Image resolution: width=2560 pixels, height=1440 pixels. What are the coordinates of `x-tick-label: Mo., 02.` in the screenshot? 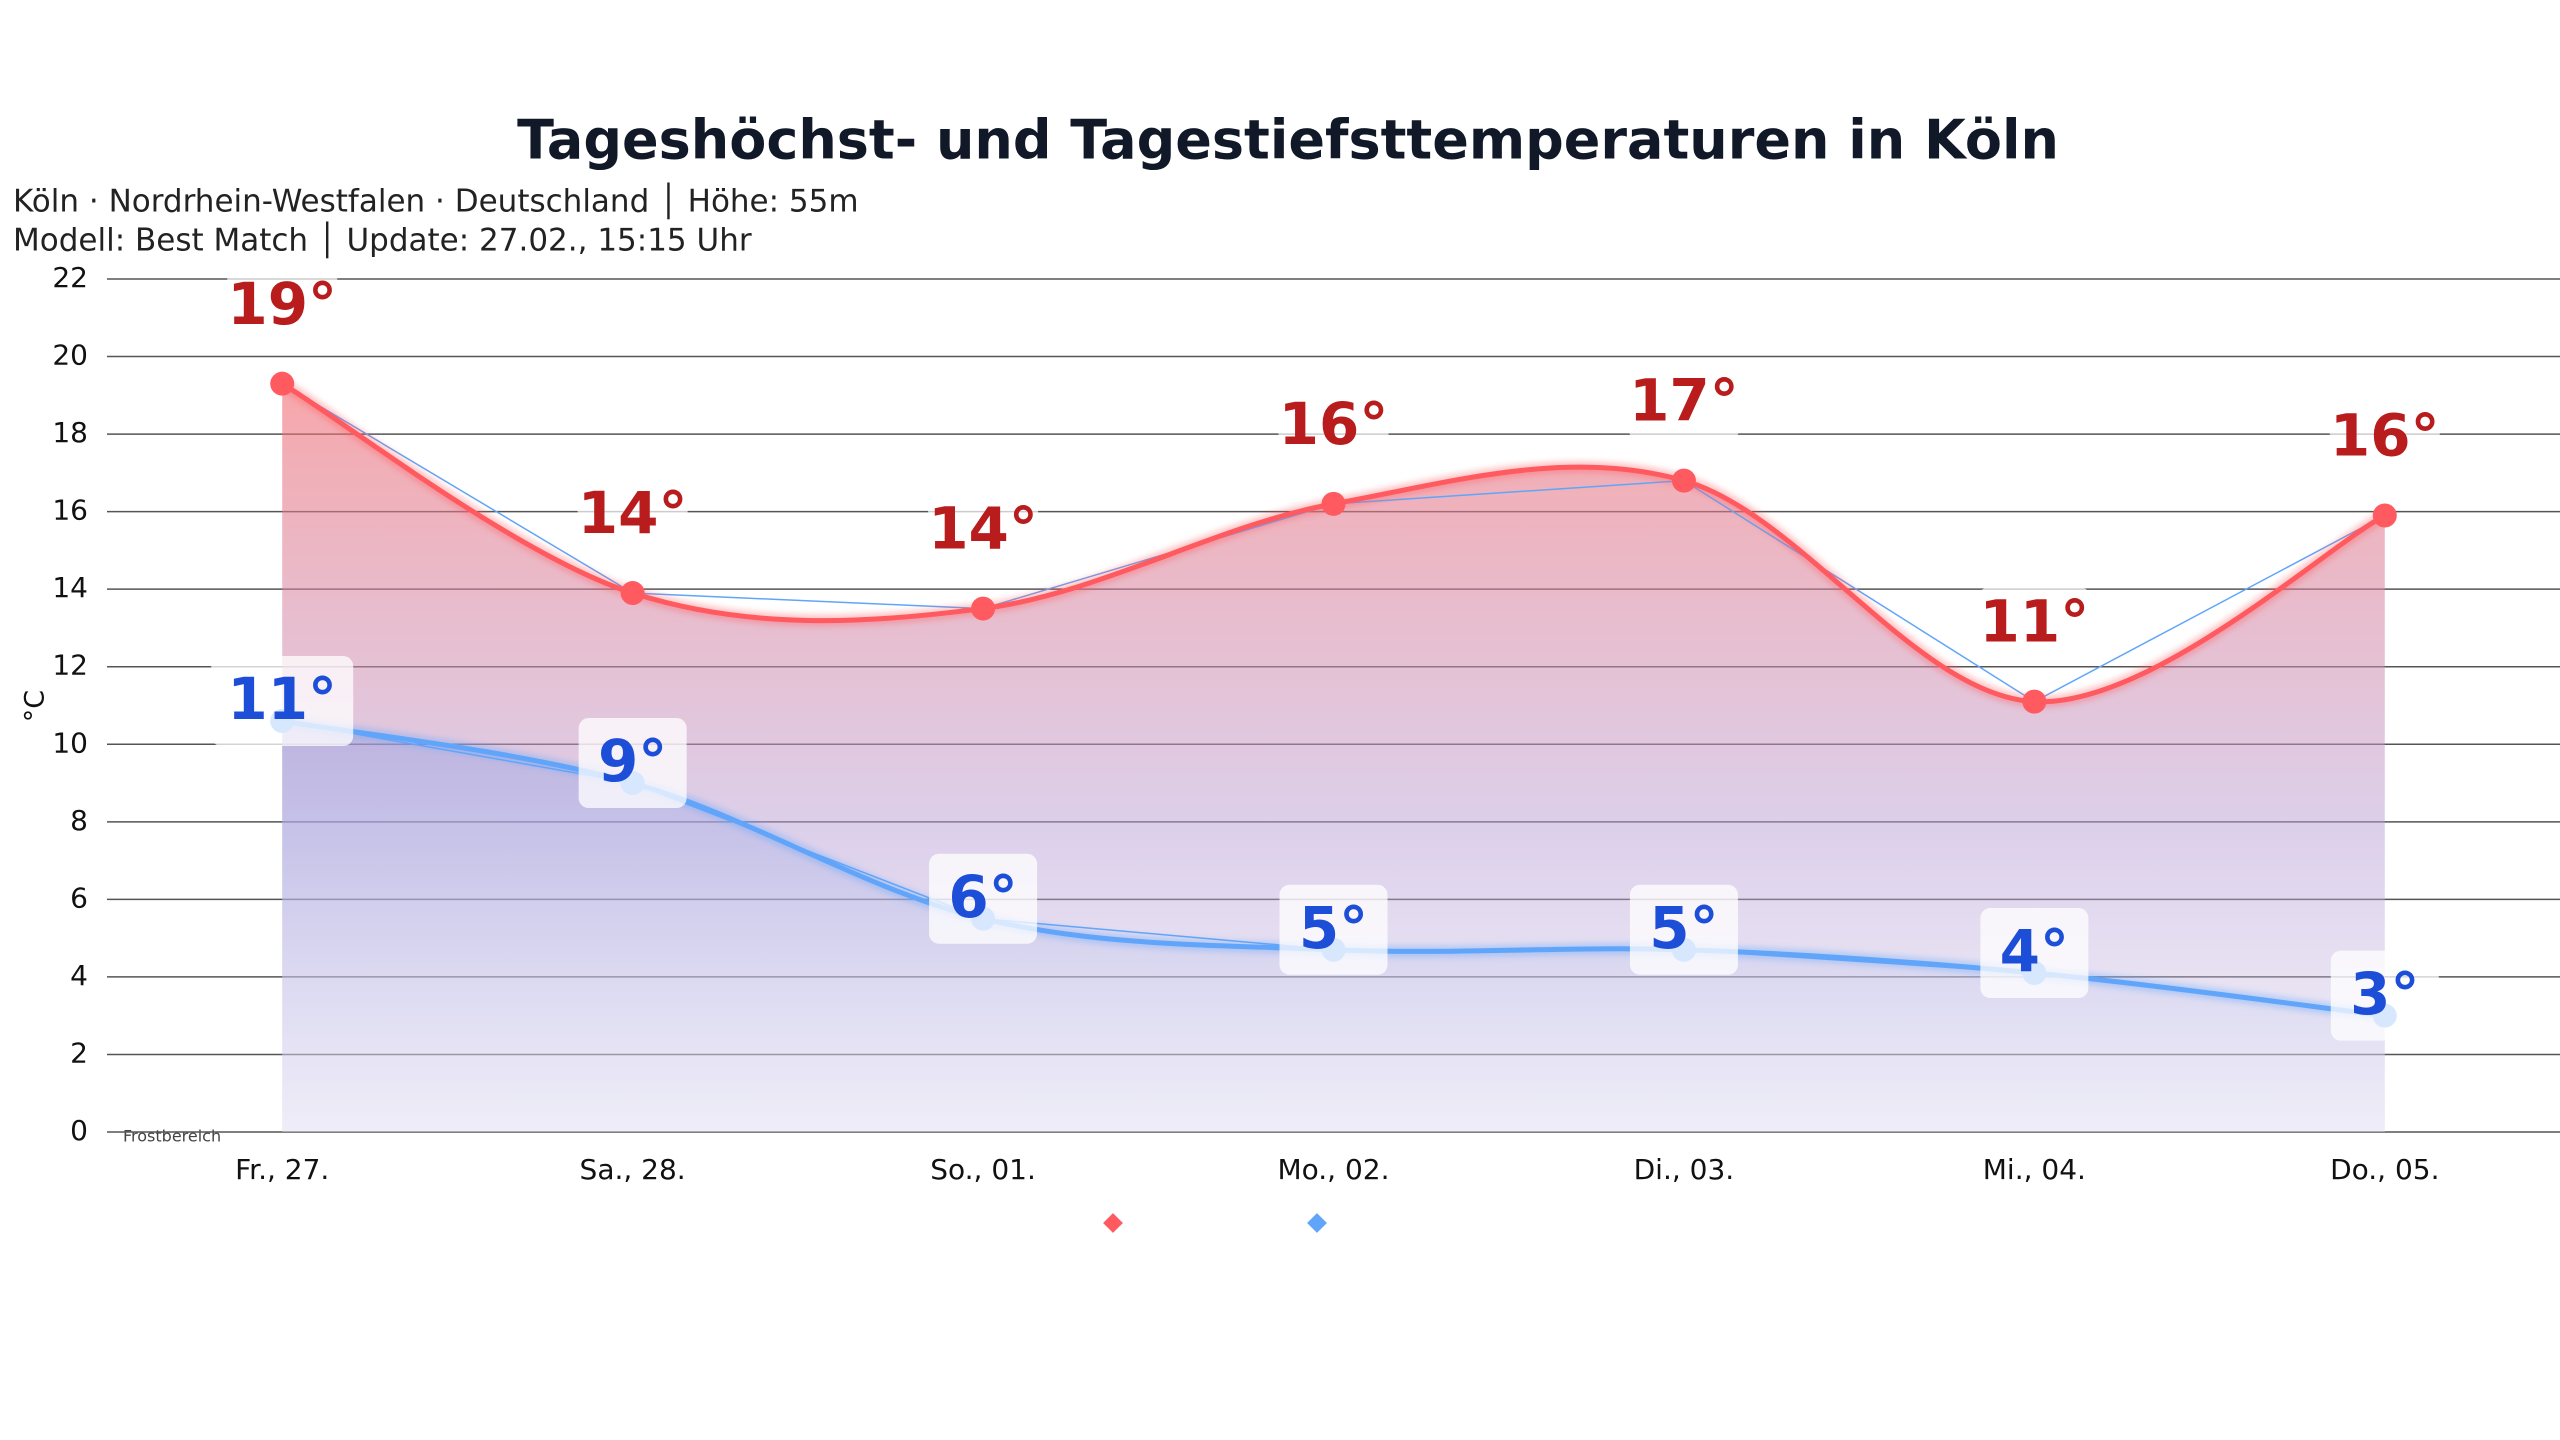 It's located at (1333, 1169).